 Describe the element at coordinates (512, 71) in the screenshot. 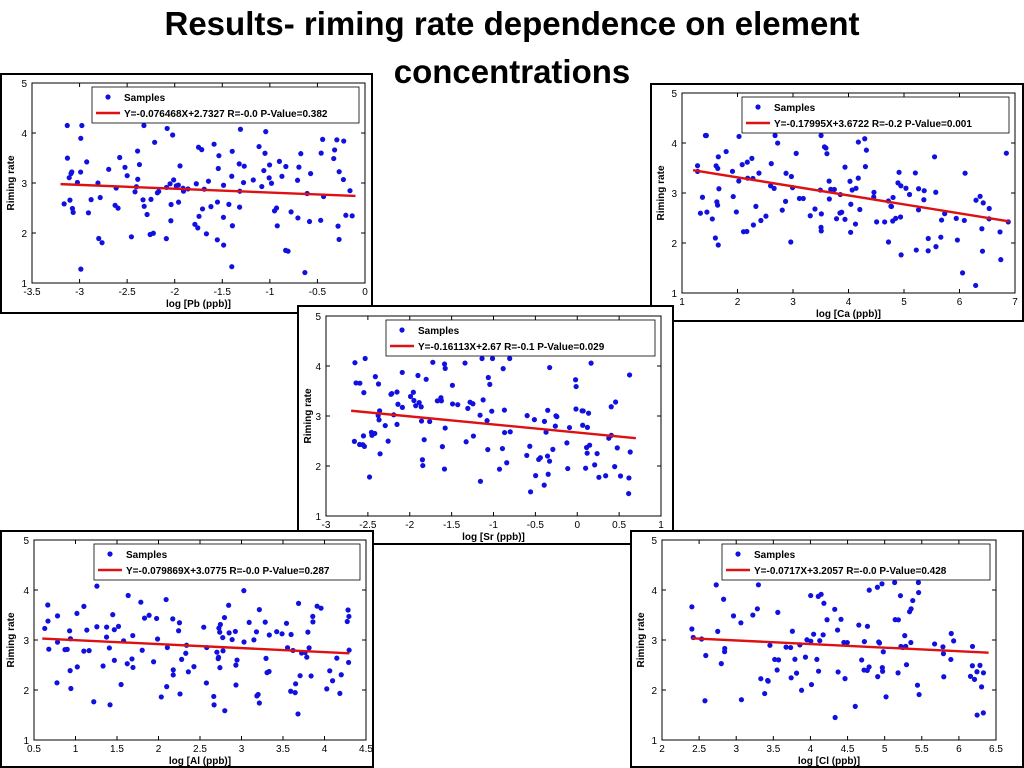

I see `slide-title-line2: concentrations` at that location.